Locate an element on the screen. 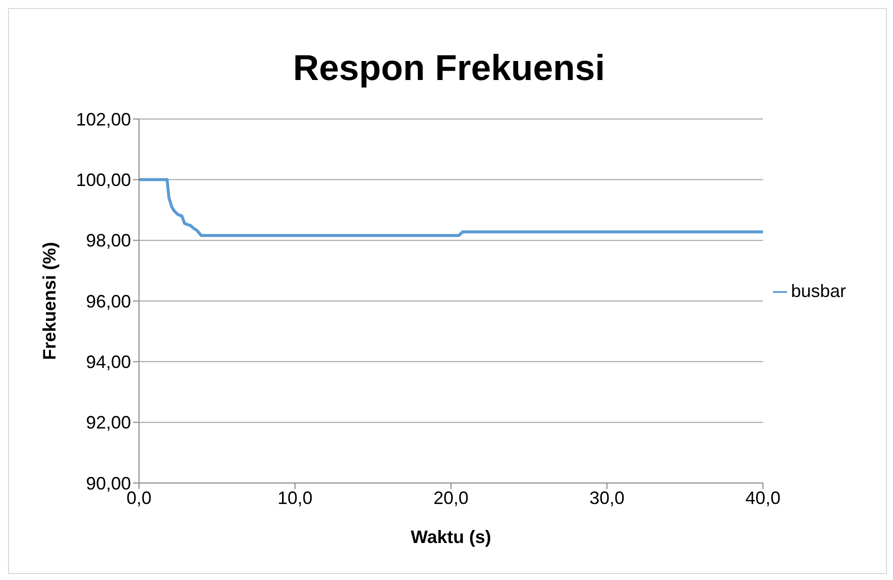 Image resolution: width=893 pixels, height=580 pixels. x-tick-label: 40,0 is located at coordinates (762, 498).